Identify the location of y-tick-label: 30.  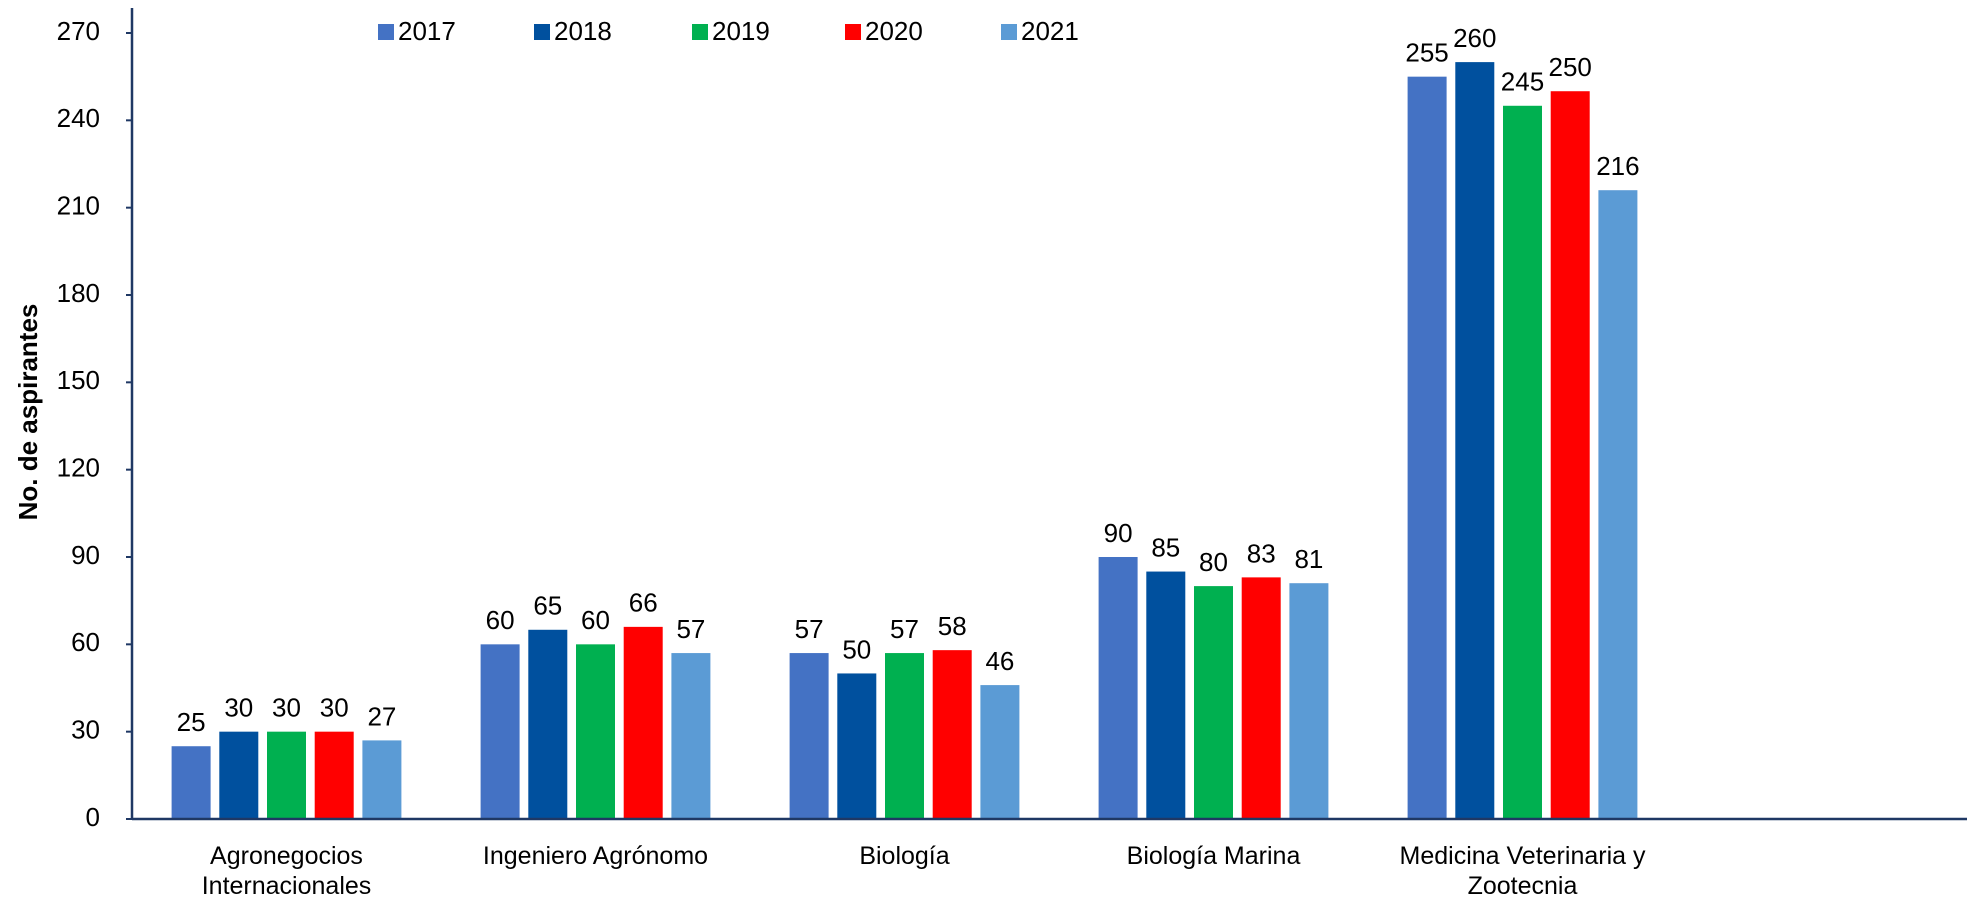
(85, 730).